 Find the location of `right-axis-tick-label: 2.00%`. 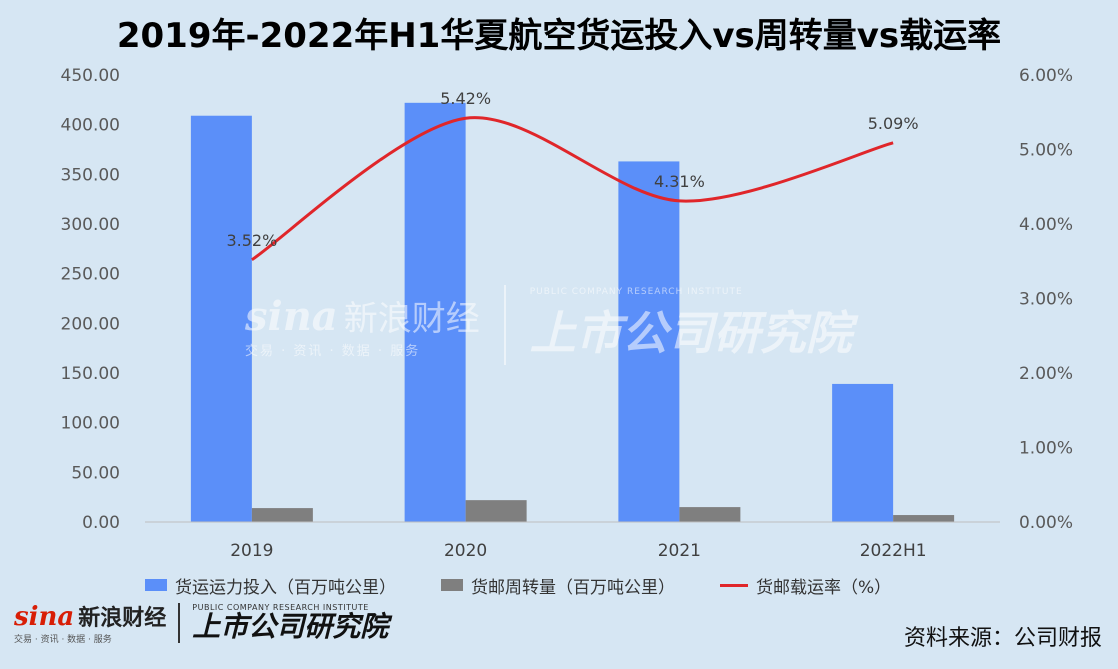

right-axis-tick-label: 2.00% is located at coordinates (1046, 374).